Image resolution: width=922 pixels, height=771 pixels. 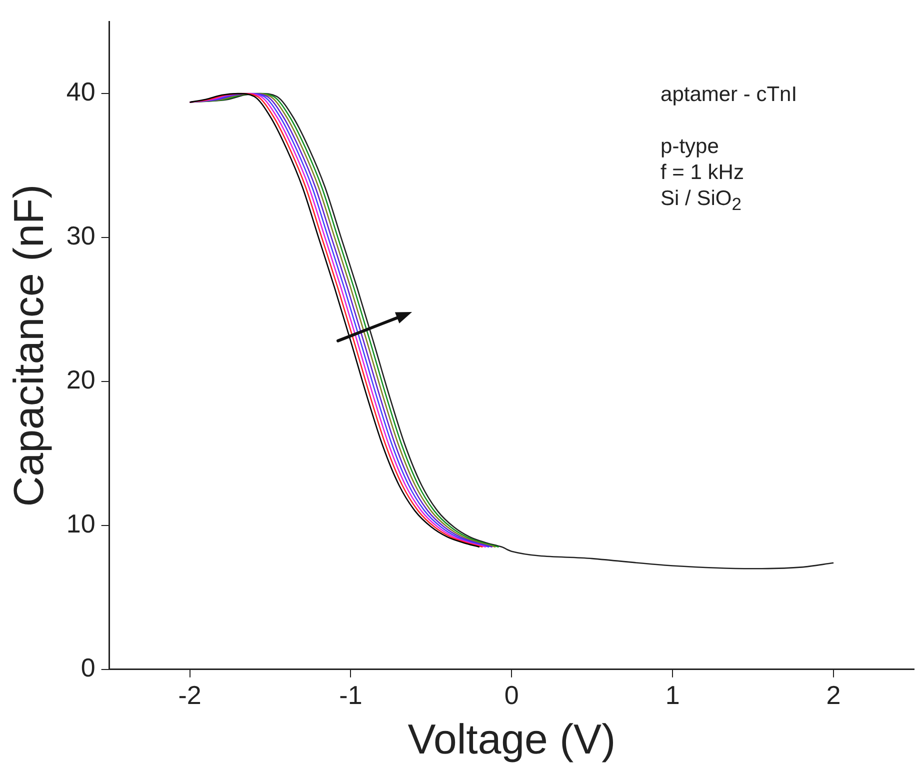 What do you see at coordinates (88, 667) in the screenshot?
I see `y-tick-label: 0` at bounding box center [88, 667].